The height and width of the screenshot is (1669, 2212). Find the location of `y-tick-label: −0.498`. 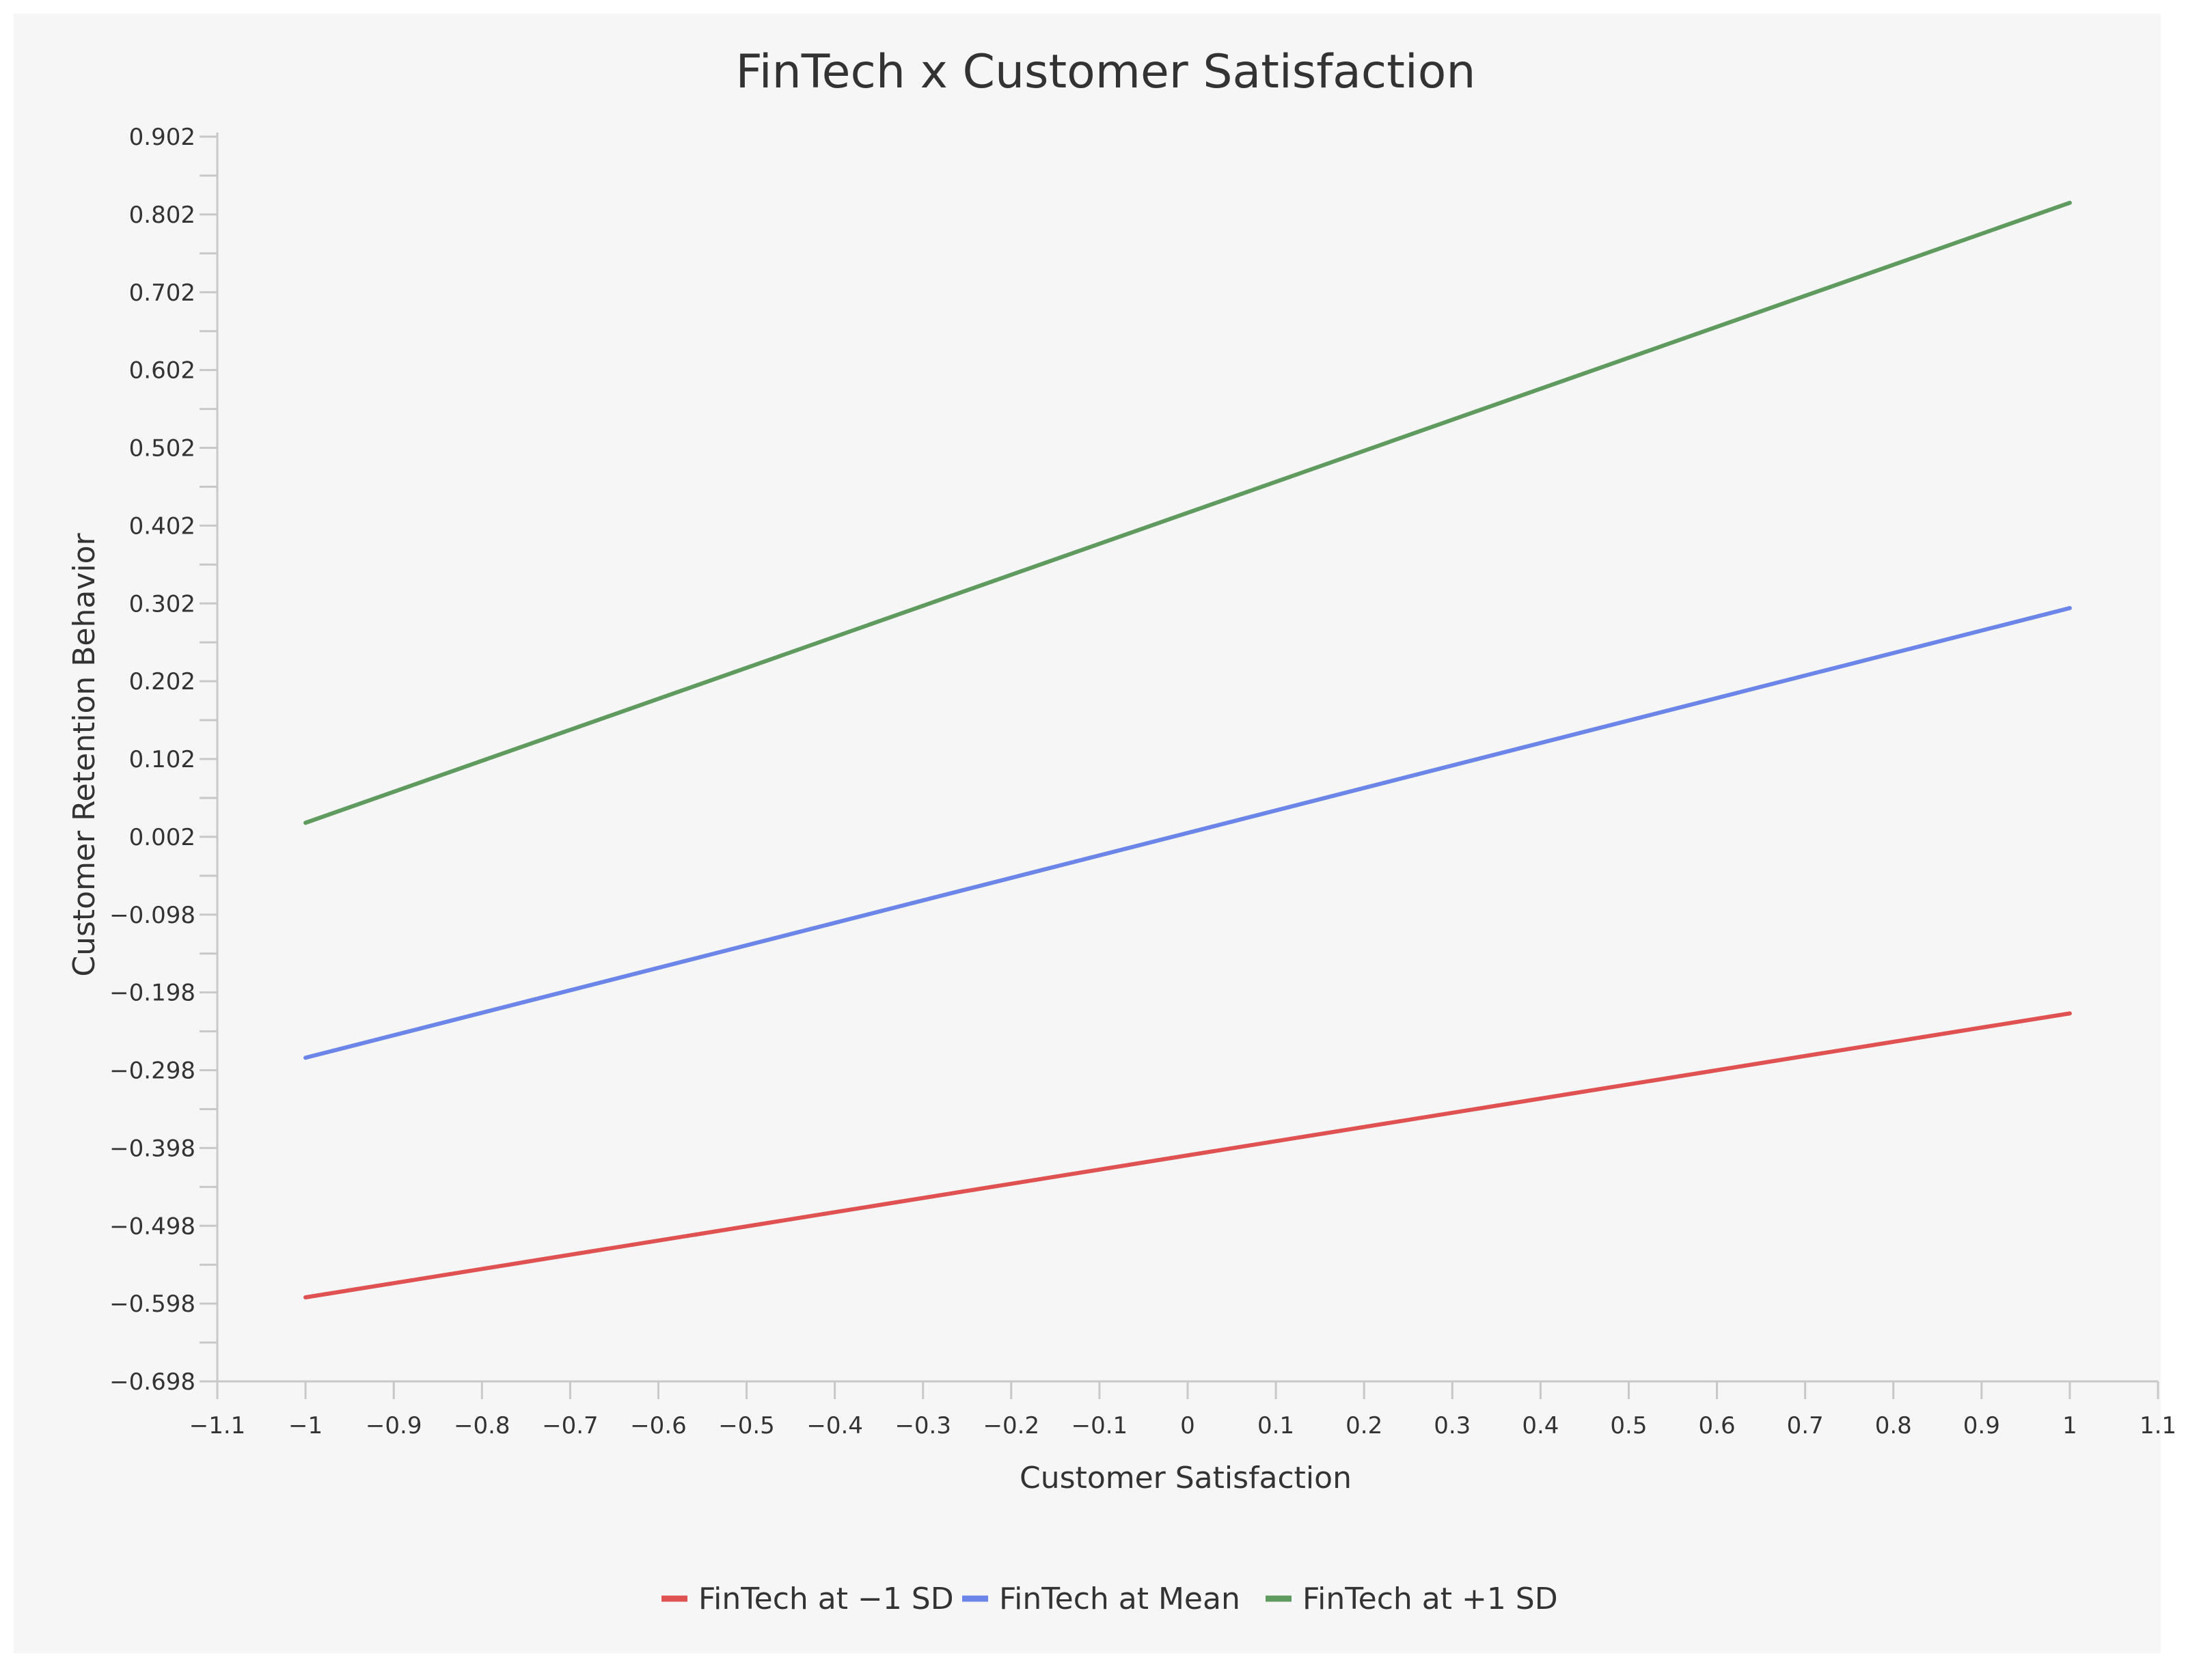

y-tick-label: −0.498 is located at coordinates (152, 1226).